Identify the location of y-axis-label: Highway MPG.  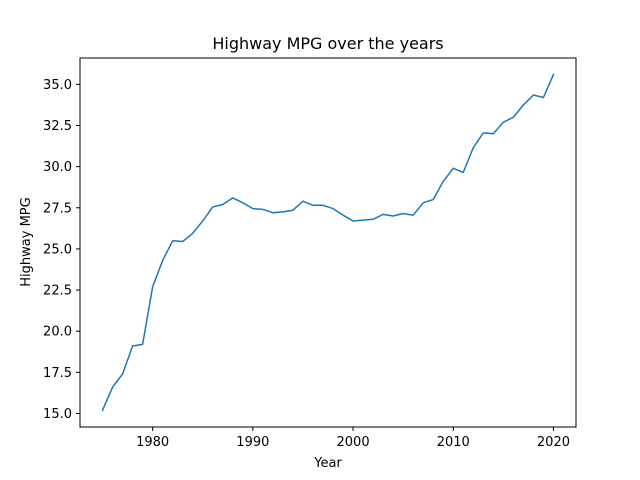
(26, 241).